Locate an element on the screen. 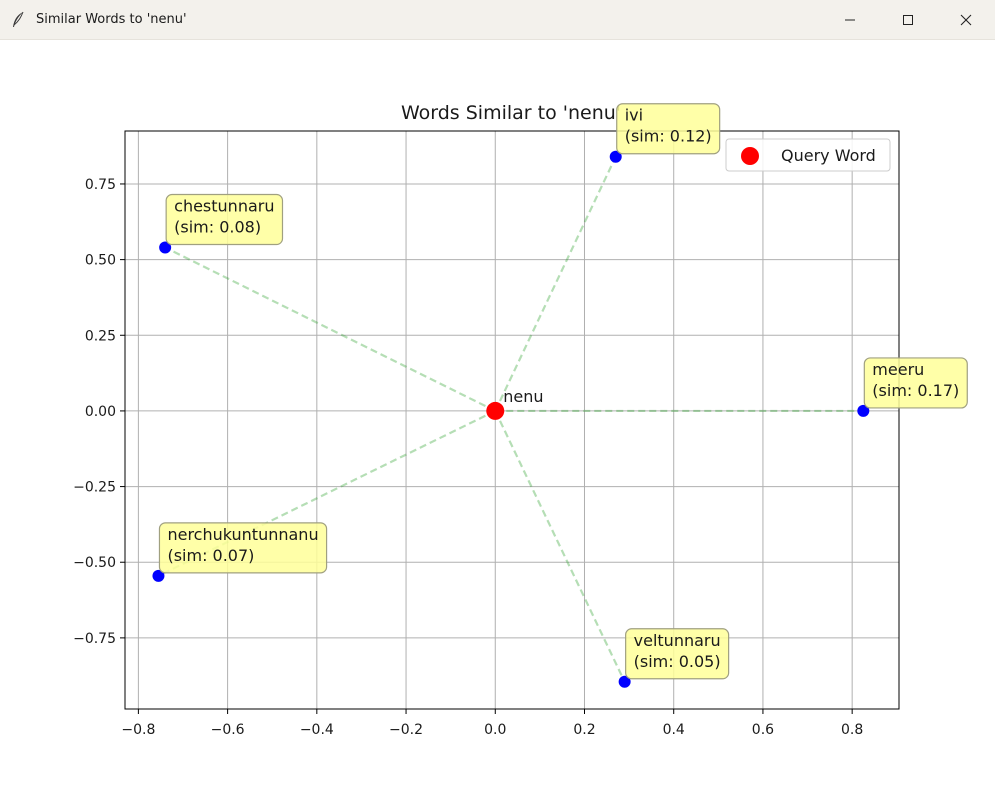 The height and width of the screenshot is (785, 995). annotation-sim: (sim: 0.07) is located at coordinates (210, 555).